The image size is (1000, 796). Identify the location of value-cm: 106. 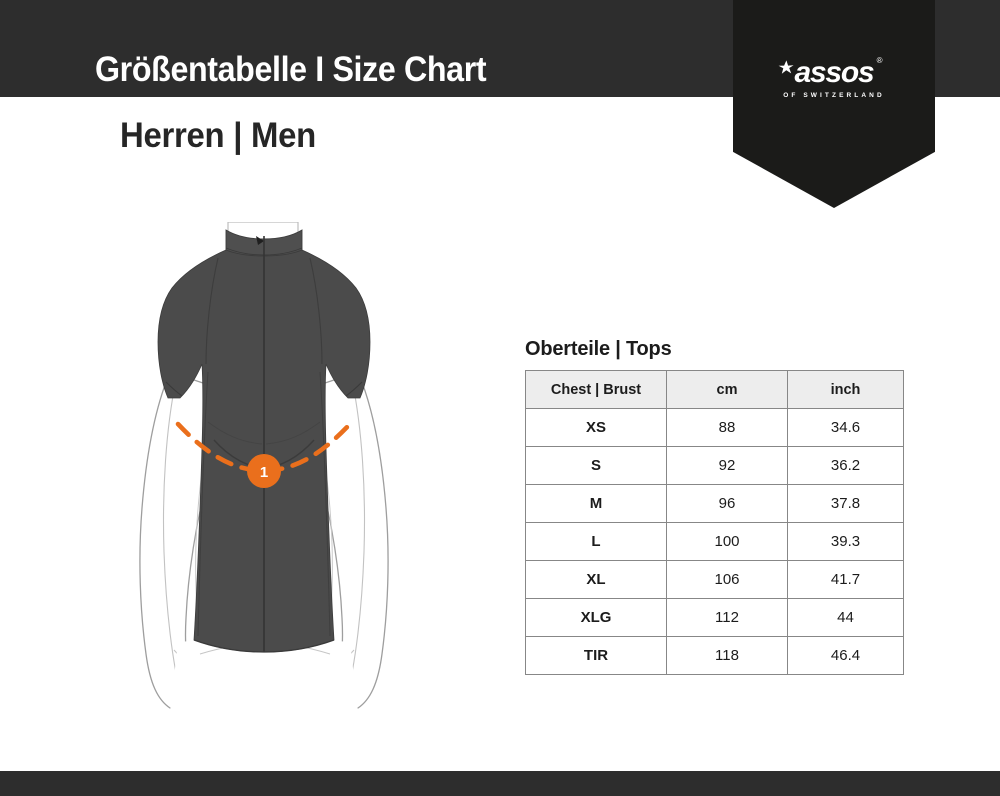
(727, 579).